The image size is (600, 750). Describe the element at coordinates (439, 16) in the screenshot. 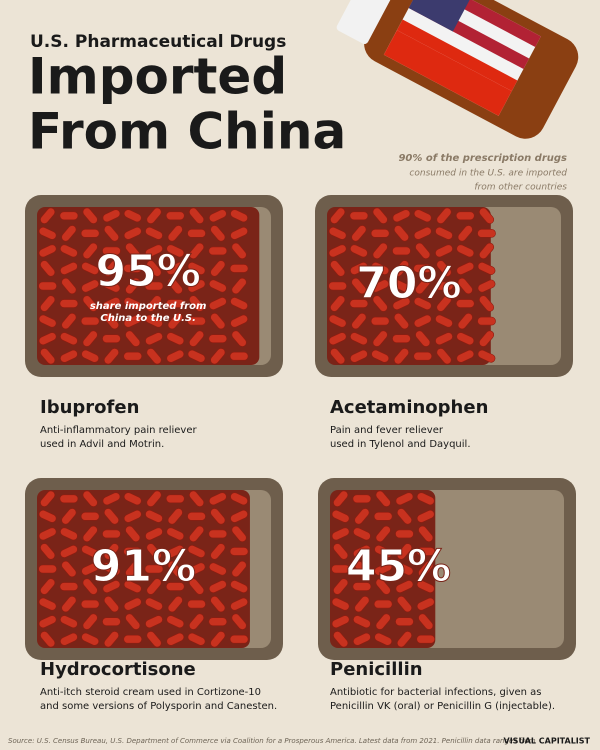

I see `flag-canton` at that location.